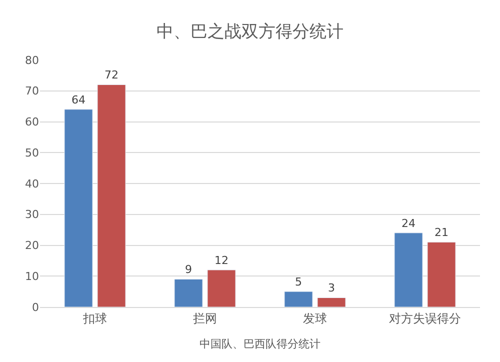 This screenshot has width=500, height=362. Describe the element at coordinates (32, 276) in the screenshot. I see `y-tick-label: 10` at that location.